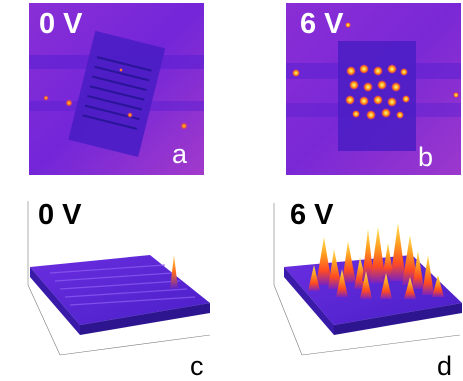 The image size is (463, 381). I want to click on panel-letter-b: b, so click(426, 157).